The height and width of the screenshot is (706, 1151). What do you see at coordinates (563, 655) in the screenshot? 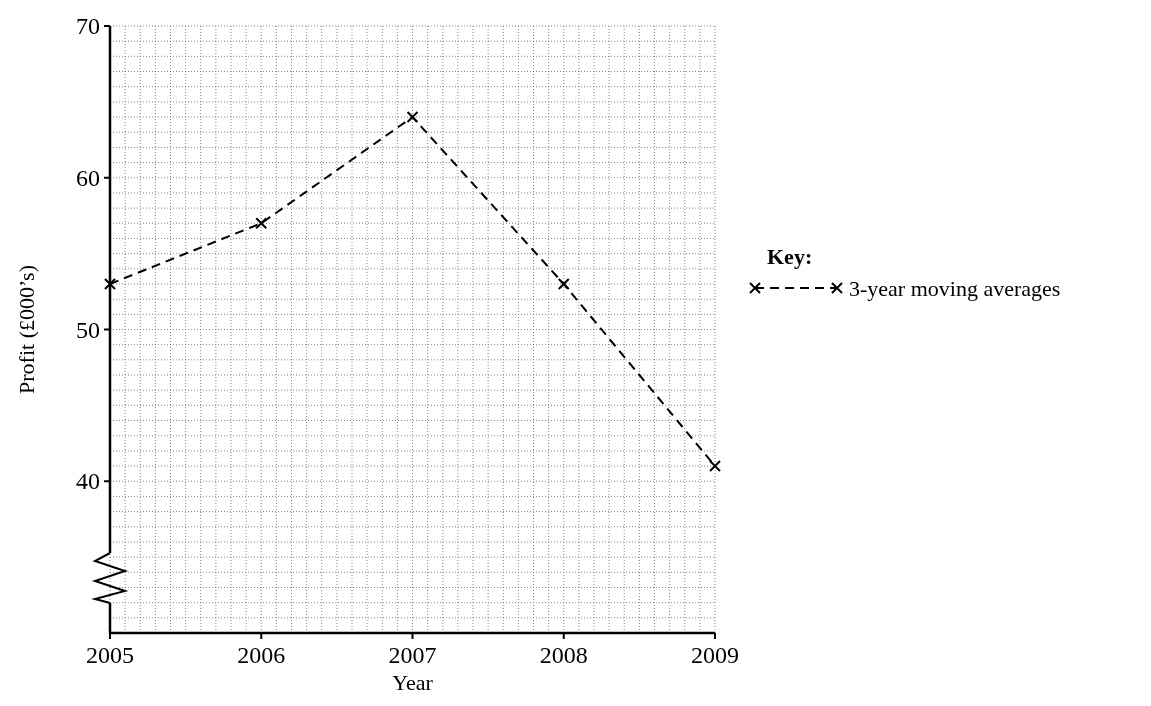
I see `x-tick-label: 2008` at bounding box center [563, 655].